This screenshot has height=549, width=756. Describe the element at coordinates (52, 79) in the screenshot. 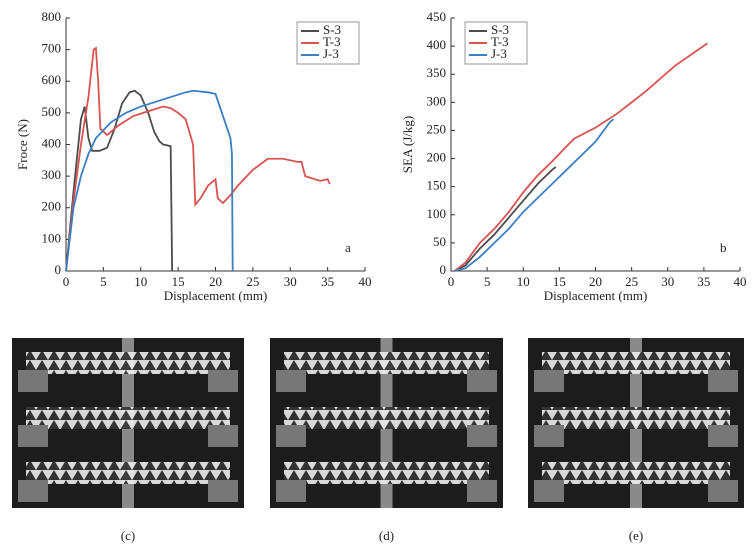

I see `y-tick-label: 600` at that location.